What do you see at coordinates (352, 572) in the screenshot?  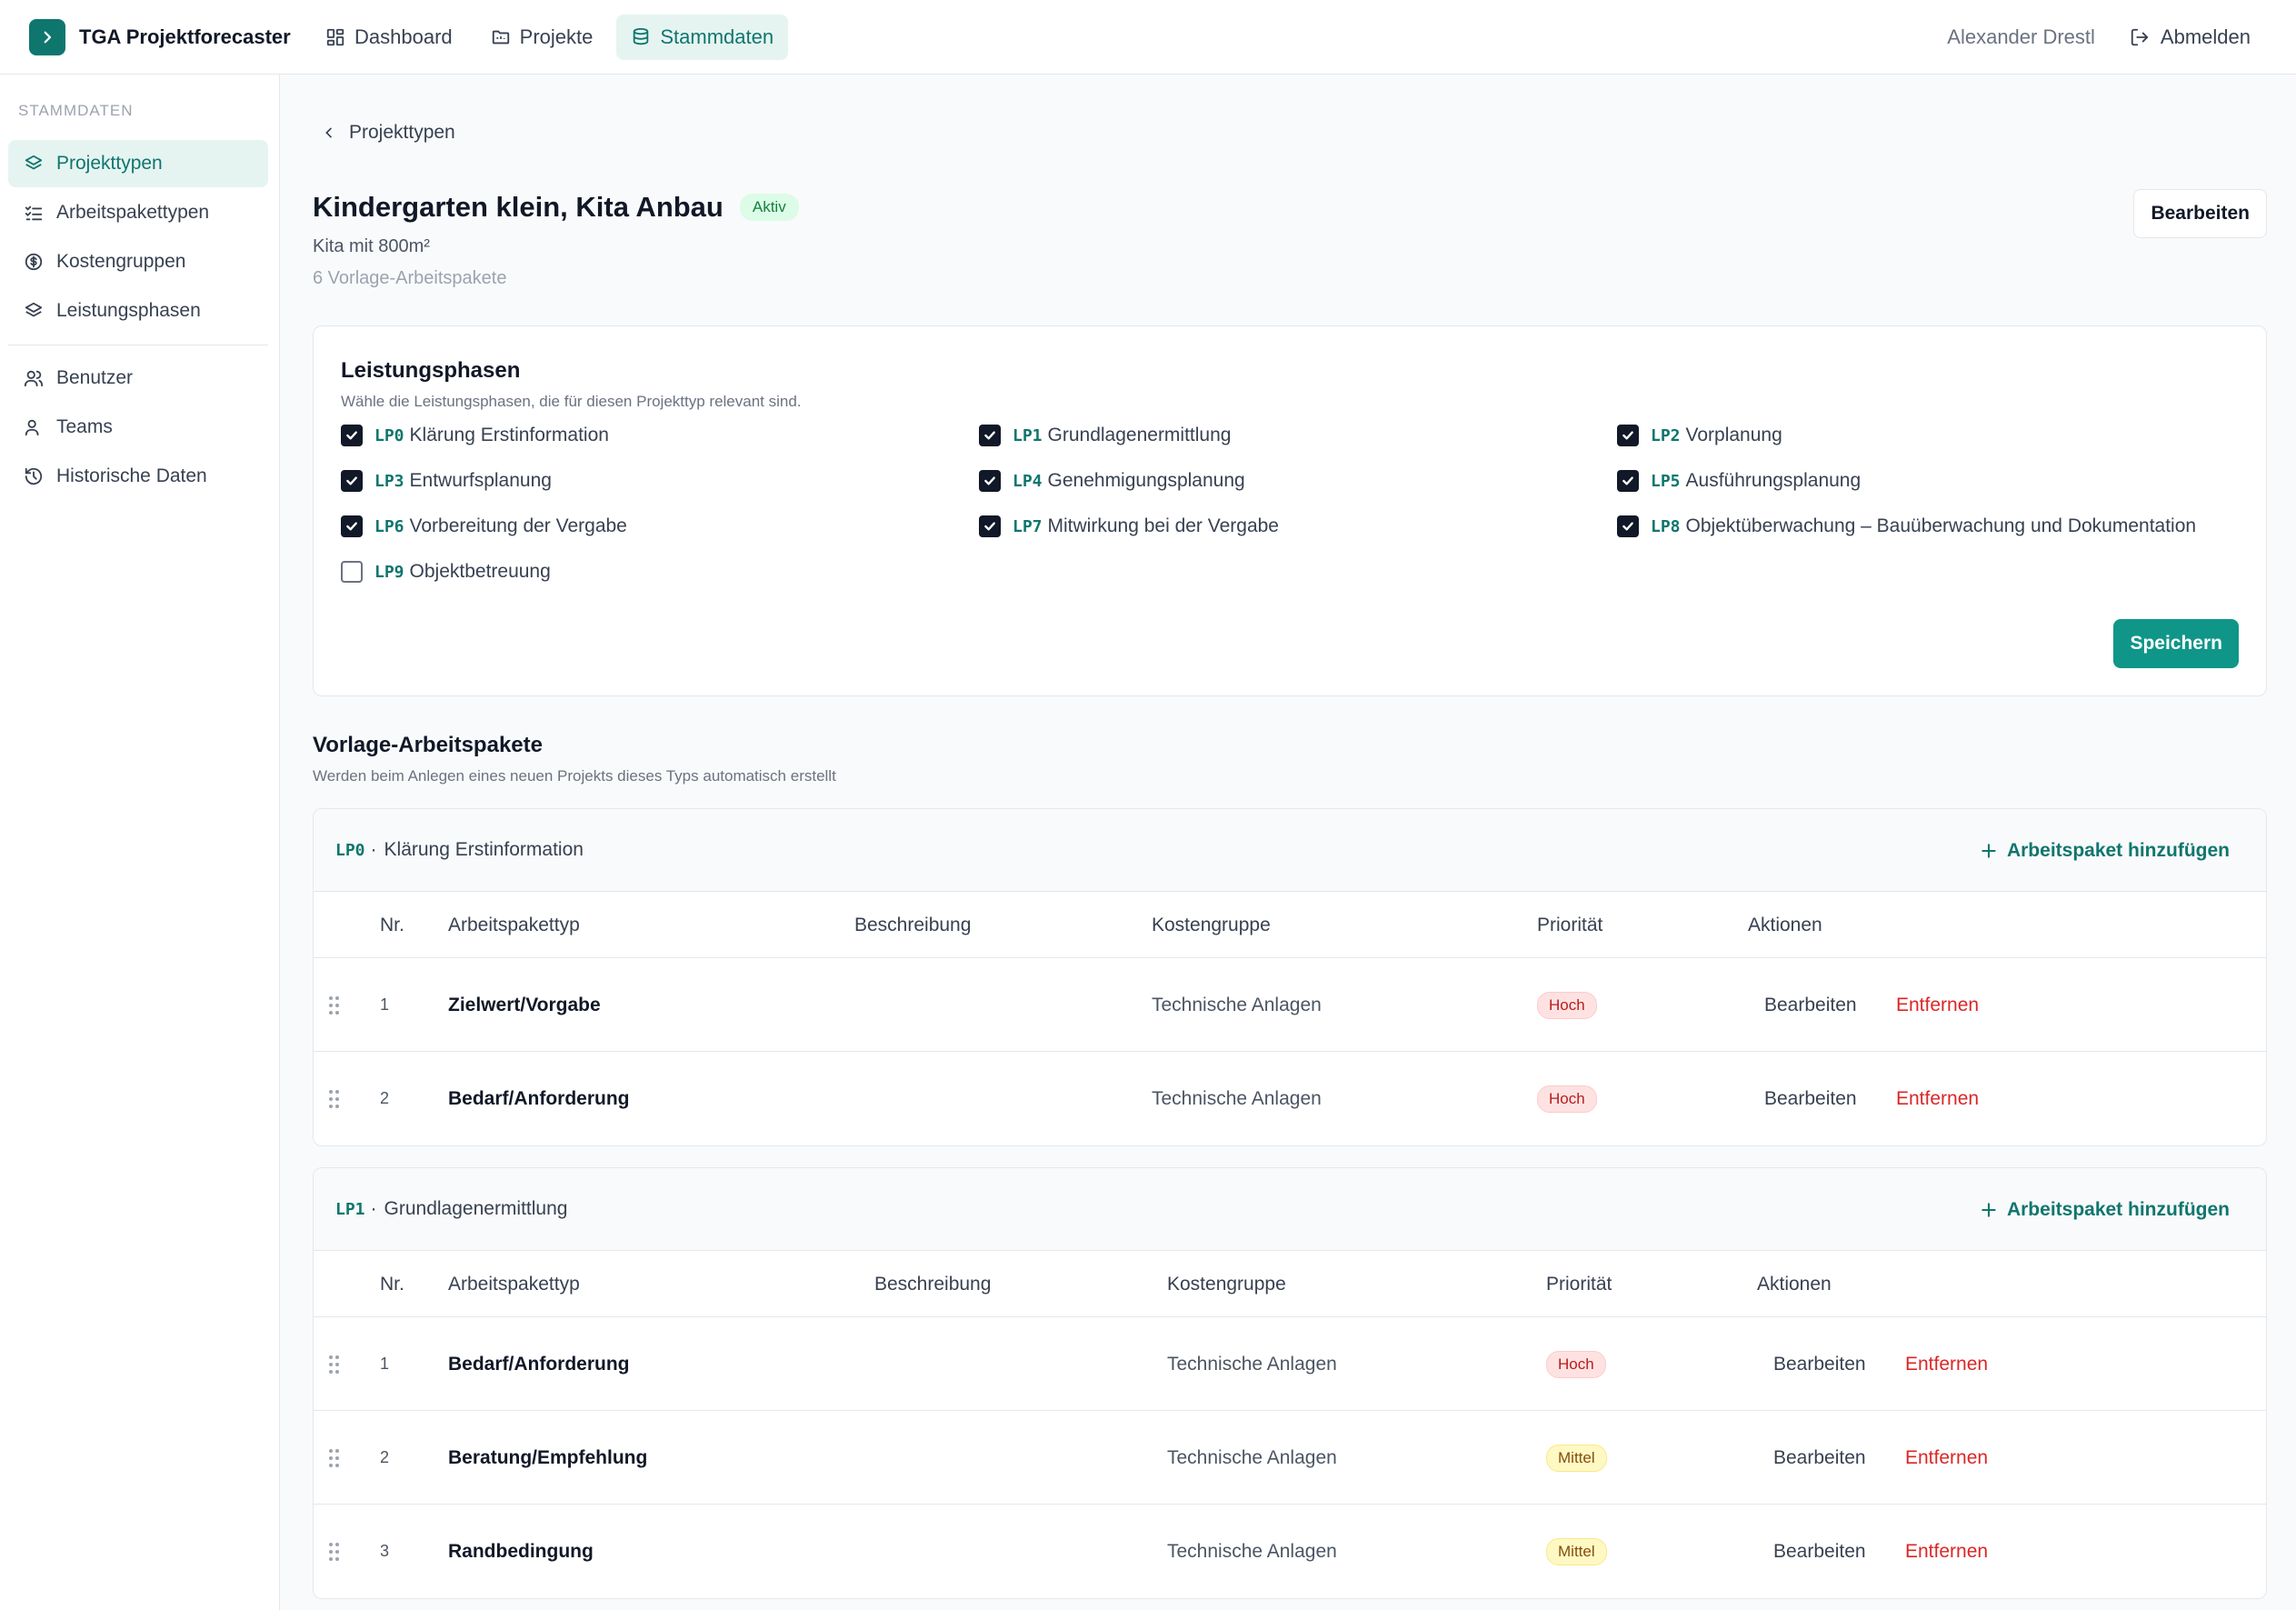 I see `checkbox-unchecked-icon` at bounding box center [352, 572].